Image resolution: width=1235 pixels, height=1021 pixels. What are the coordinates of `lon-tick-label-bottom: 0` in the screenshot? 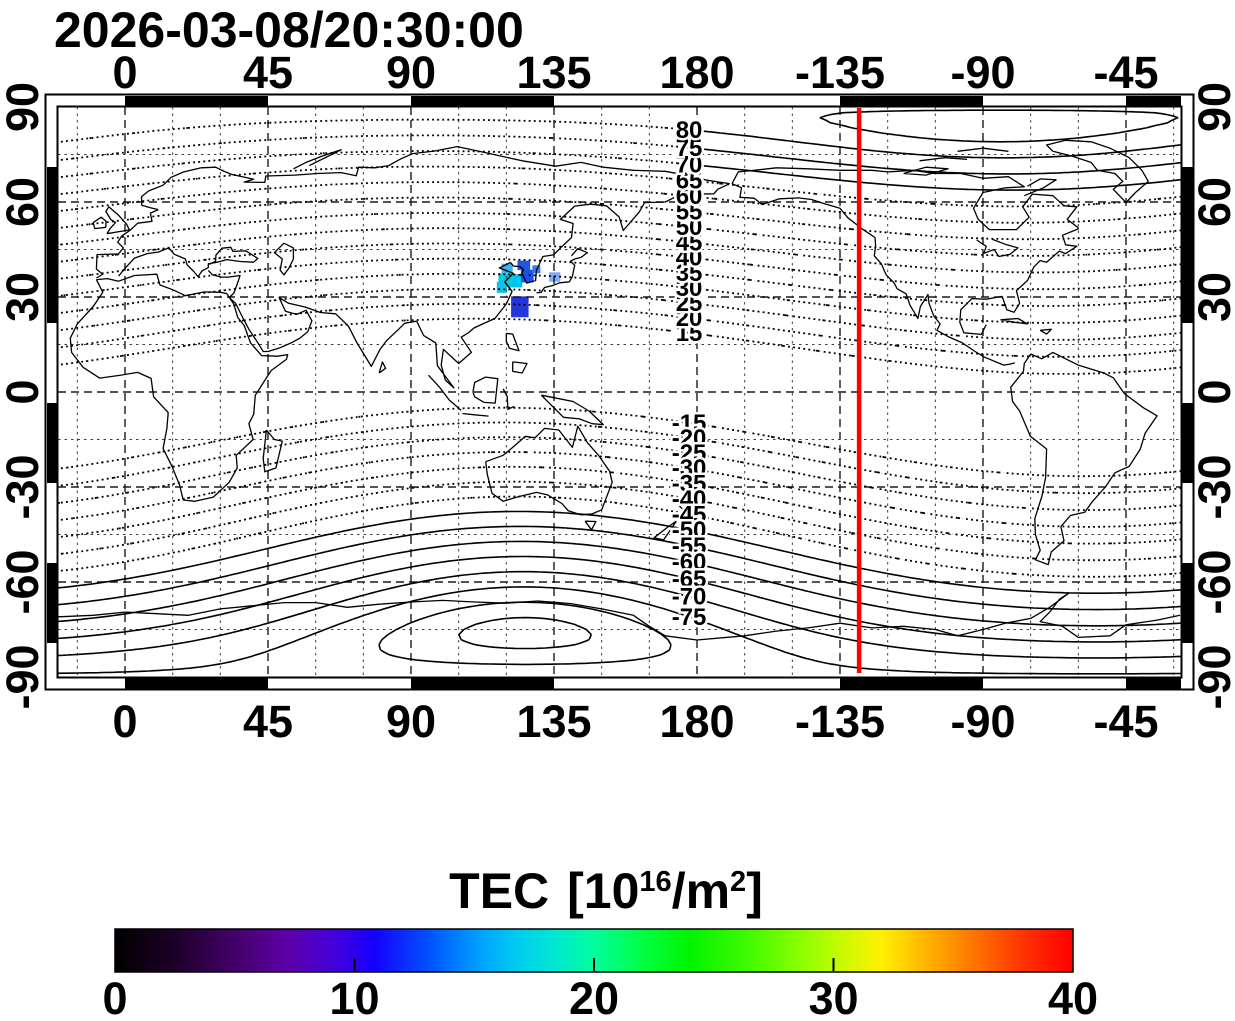 It's located at (124, 721).